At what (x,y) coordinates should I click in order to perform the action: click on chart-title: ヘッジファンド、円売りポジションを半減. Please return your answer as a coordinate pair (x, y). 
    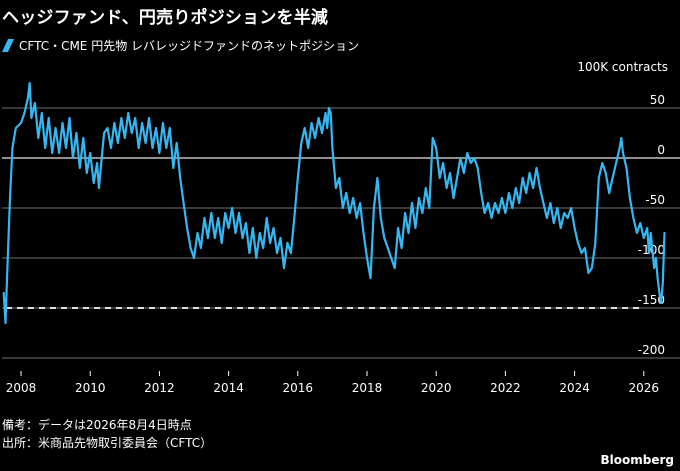
    Looking at the image, I should click on (165, 18).